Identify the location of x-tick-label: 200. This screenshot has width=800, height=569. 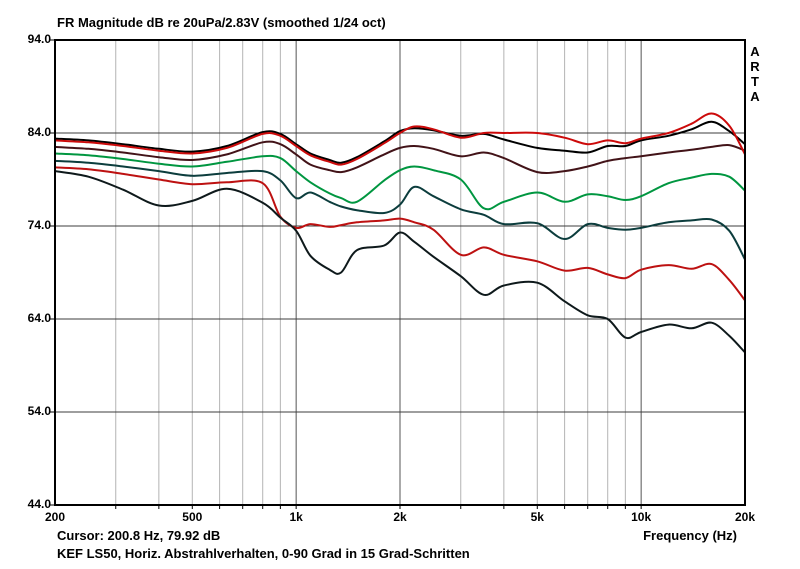
(55, 517).